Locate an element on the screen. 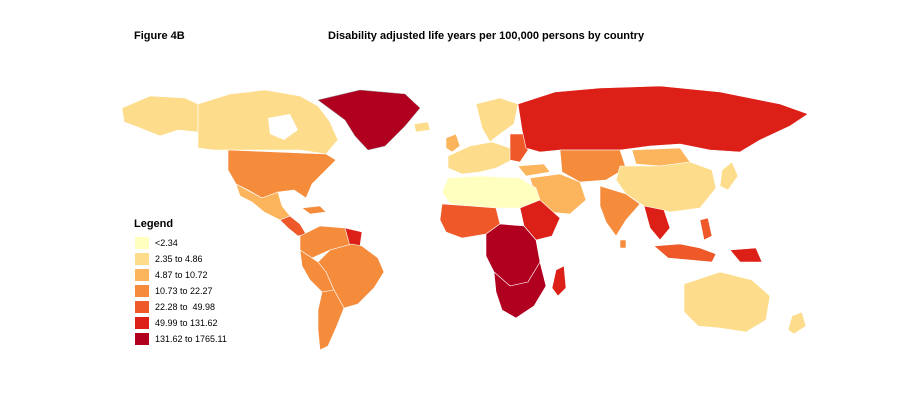  legend-label: 4.87 to 10.72 is located at coordinates (181, 275).